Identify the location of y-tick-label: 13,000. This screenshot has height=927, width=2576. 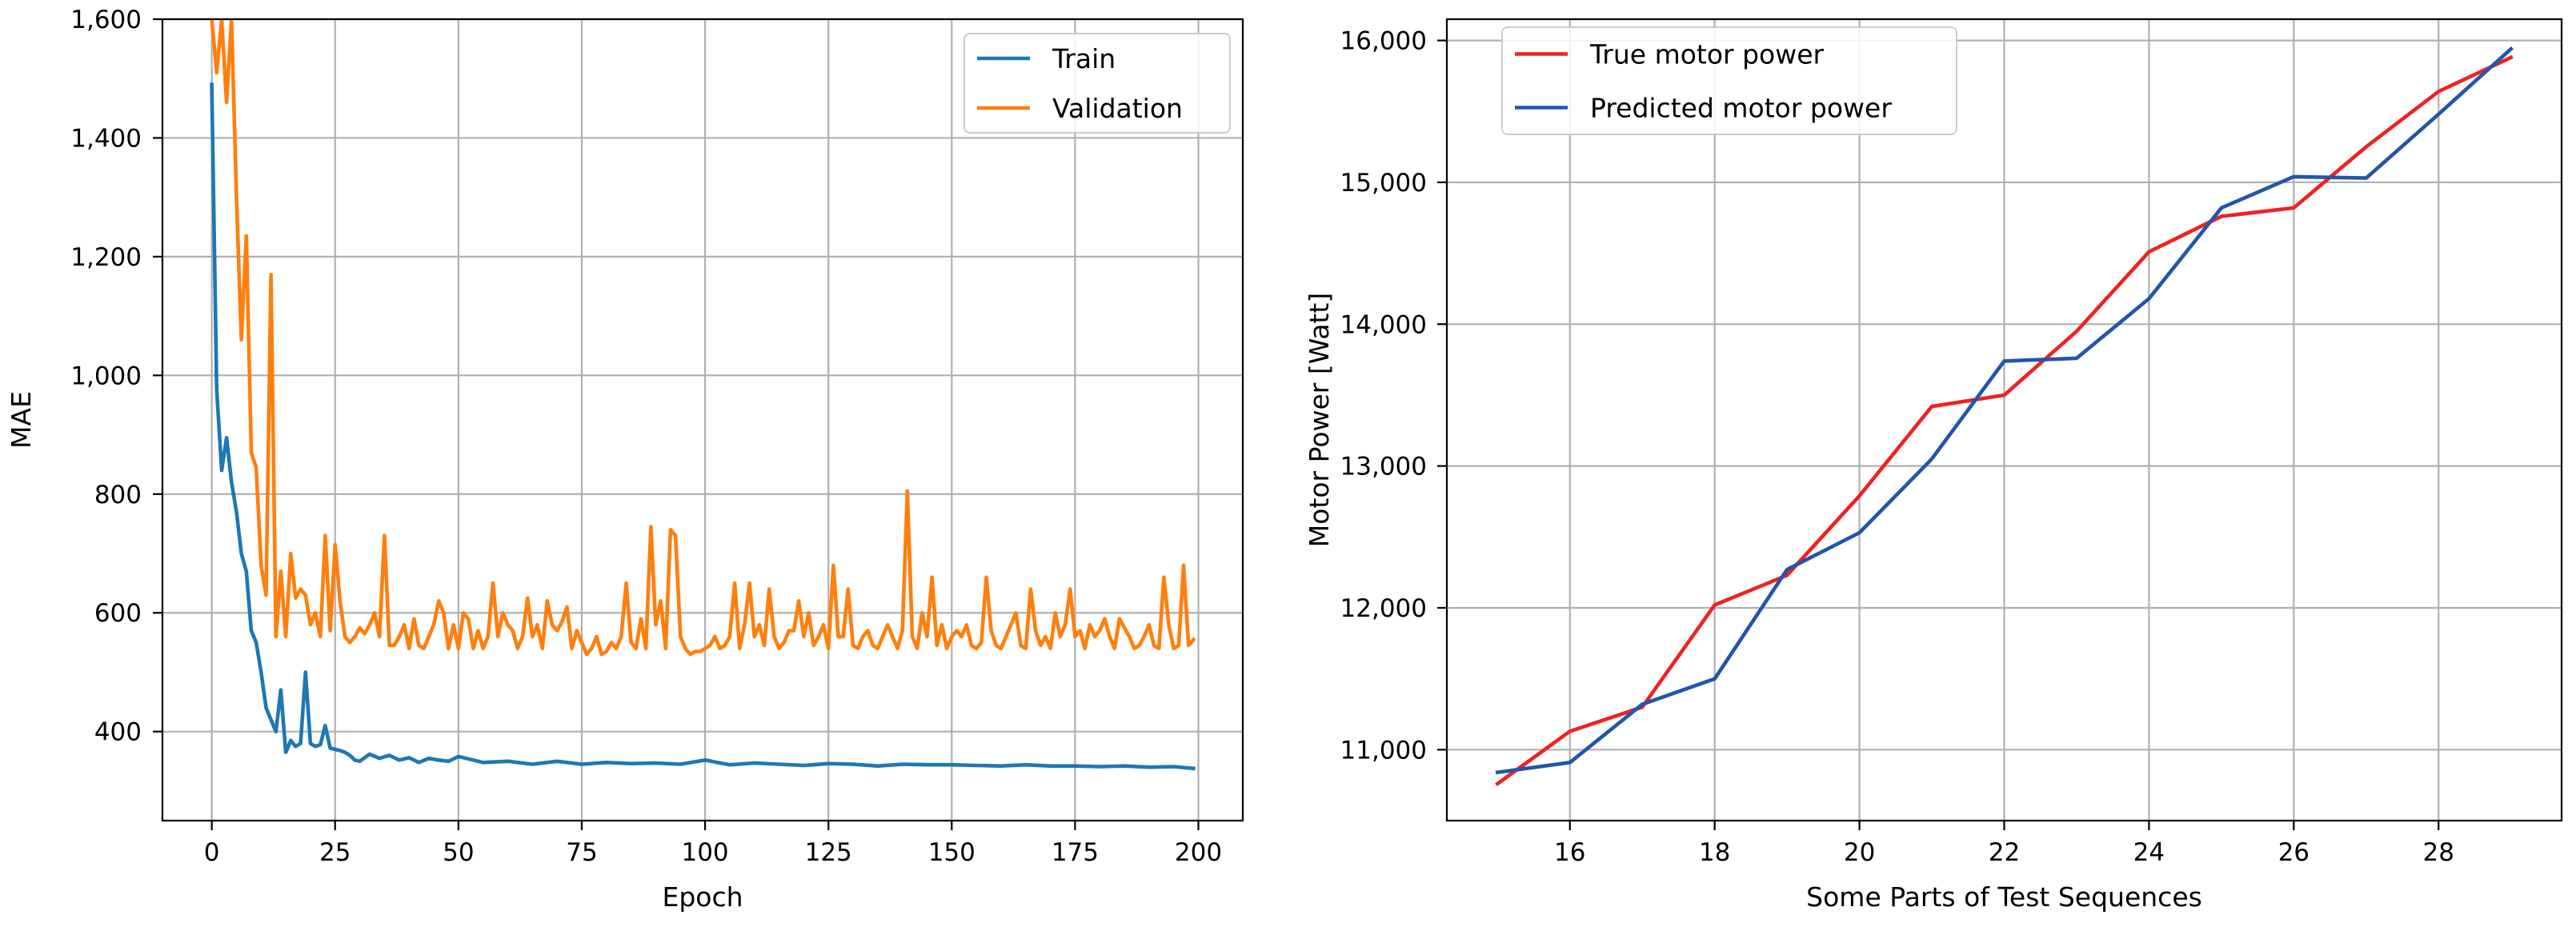
(1383, 467).